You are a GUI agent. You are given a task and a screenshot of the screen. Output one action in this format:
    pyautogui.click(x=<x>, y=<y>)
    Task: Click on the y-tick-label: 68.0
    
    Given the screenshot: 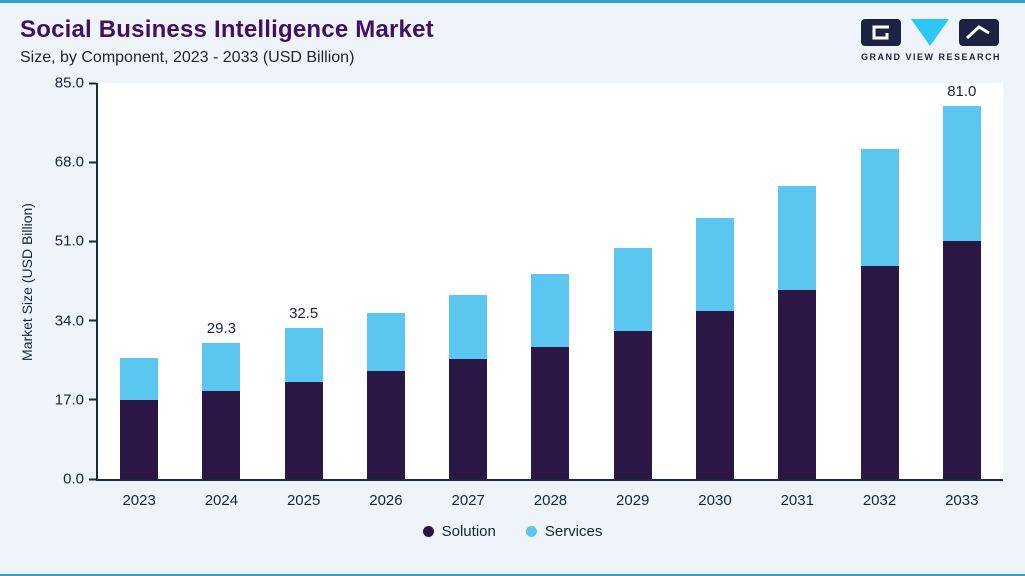 What is the action you would take?
    pyautogui.click(x=69, y=162)
    